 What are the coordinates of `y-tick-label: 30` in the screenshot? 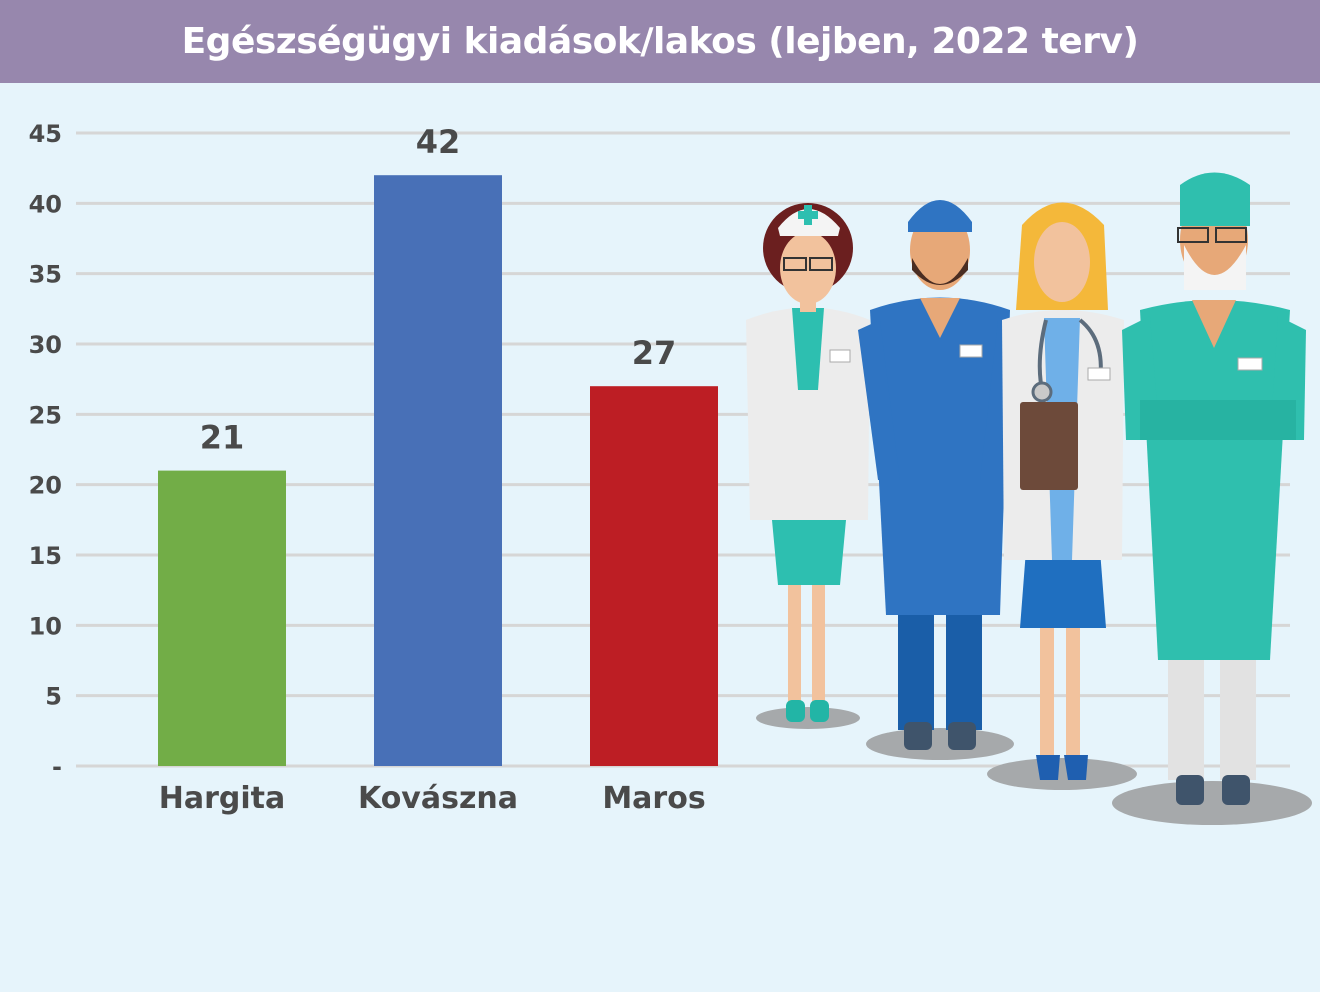 It's located at (45, 345).